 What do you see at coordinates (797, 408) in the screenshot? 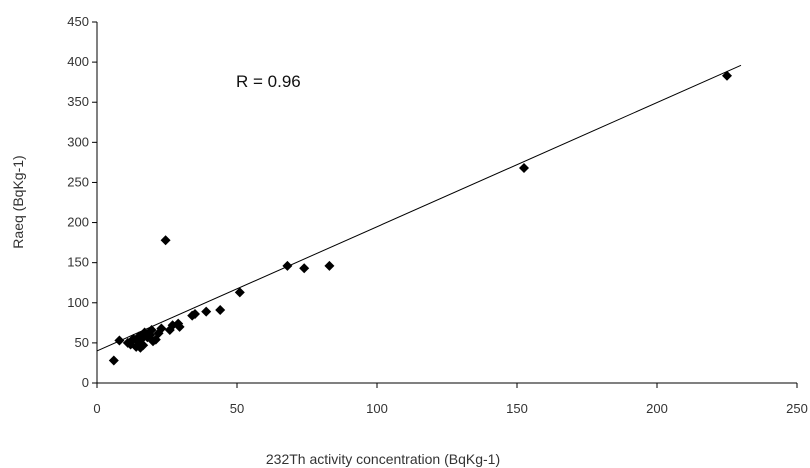
I see `x-tick-label: 250` at bounding box center [797, 408].